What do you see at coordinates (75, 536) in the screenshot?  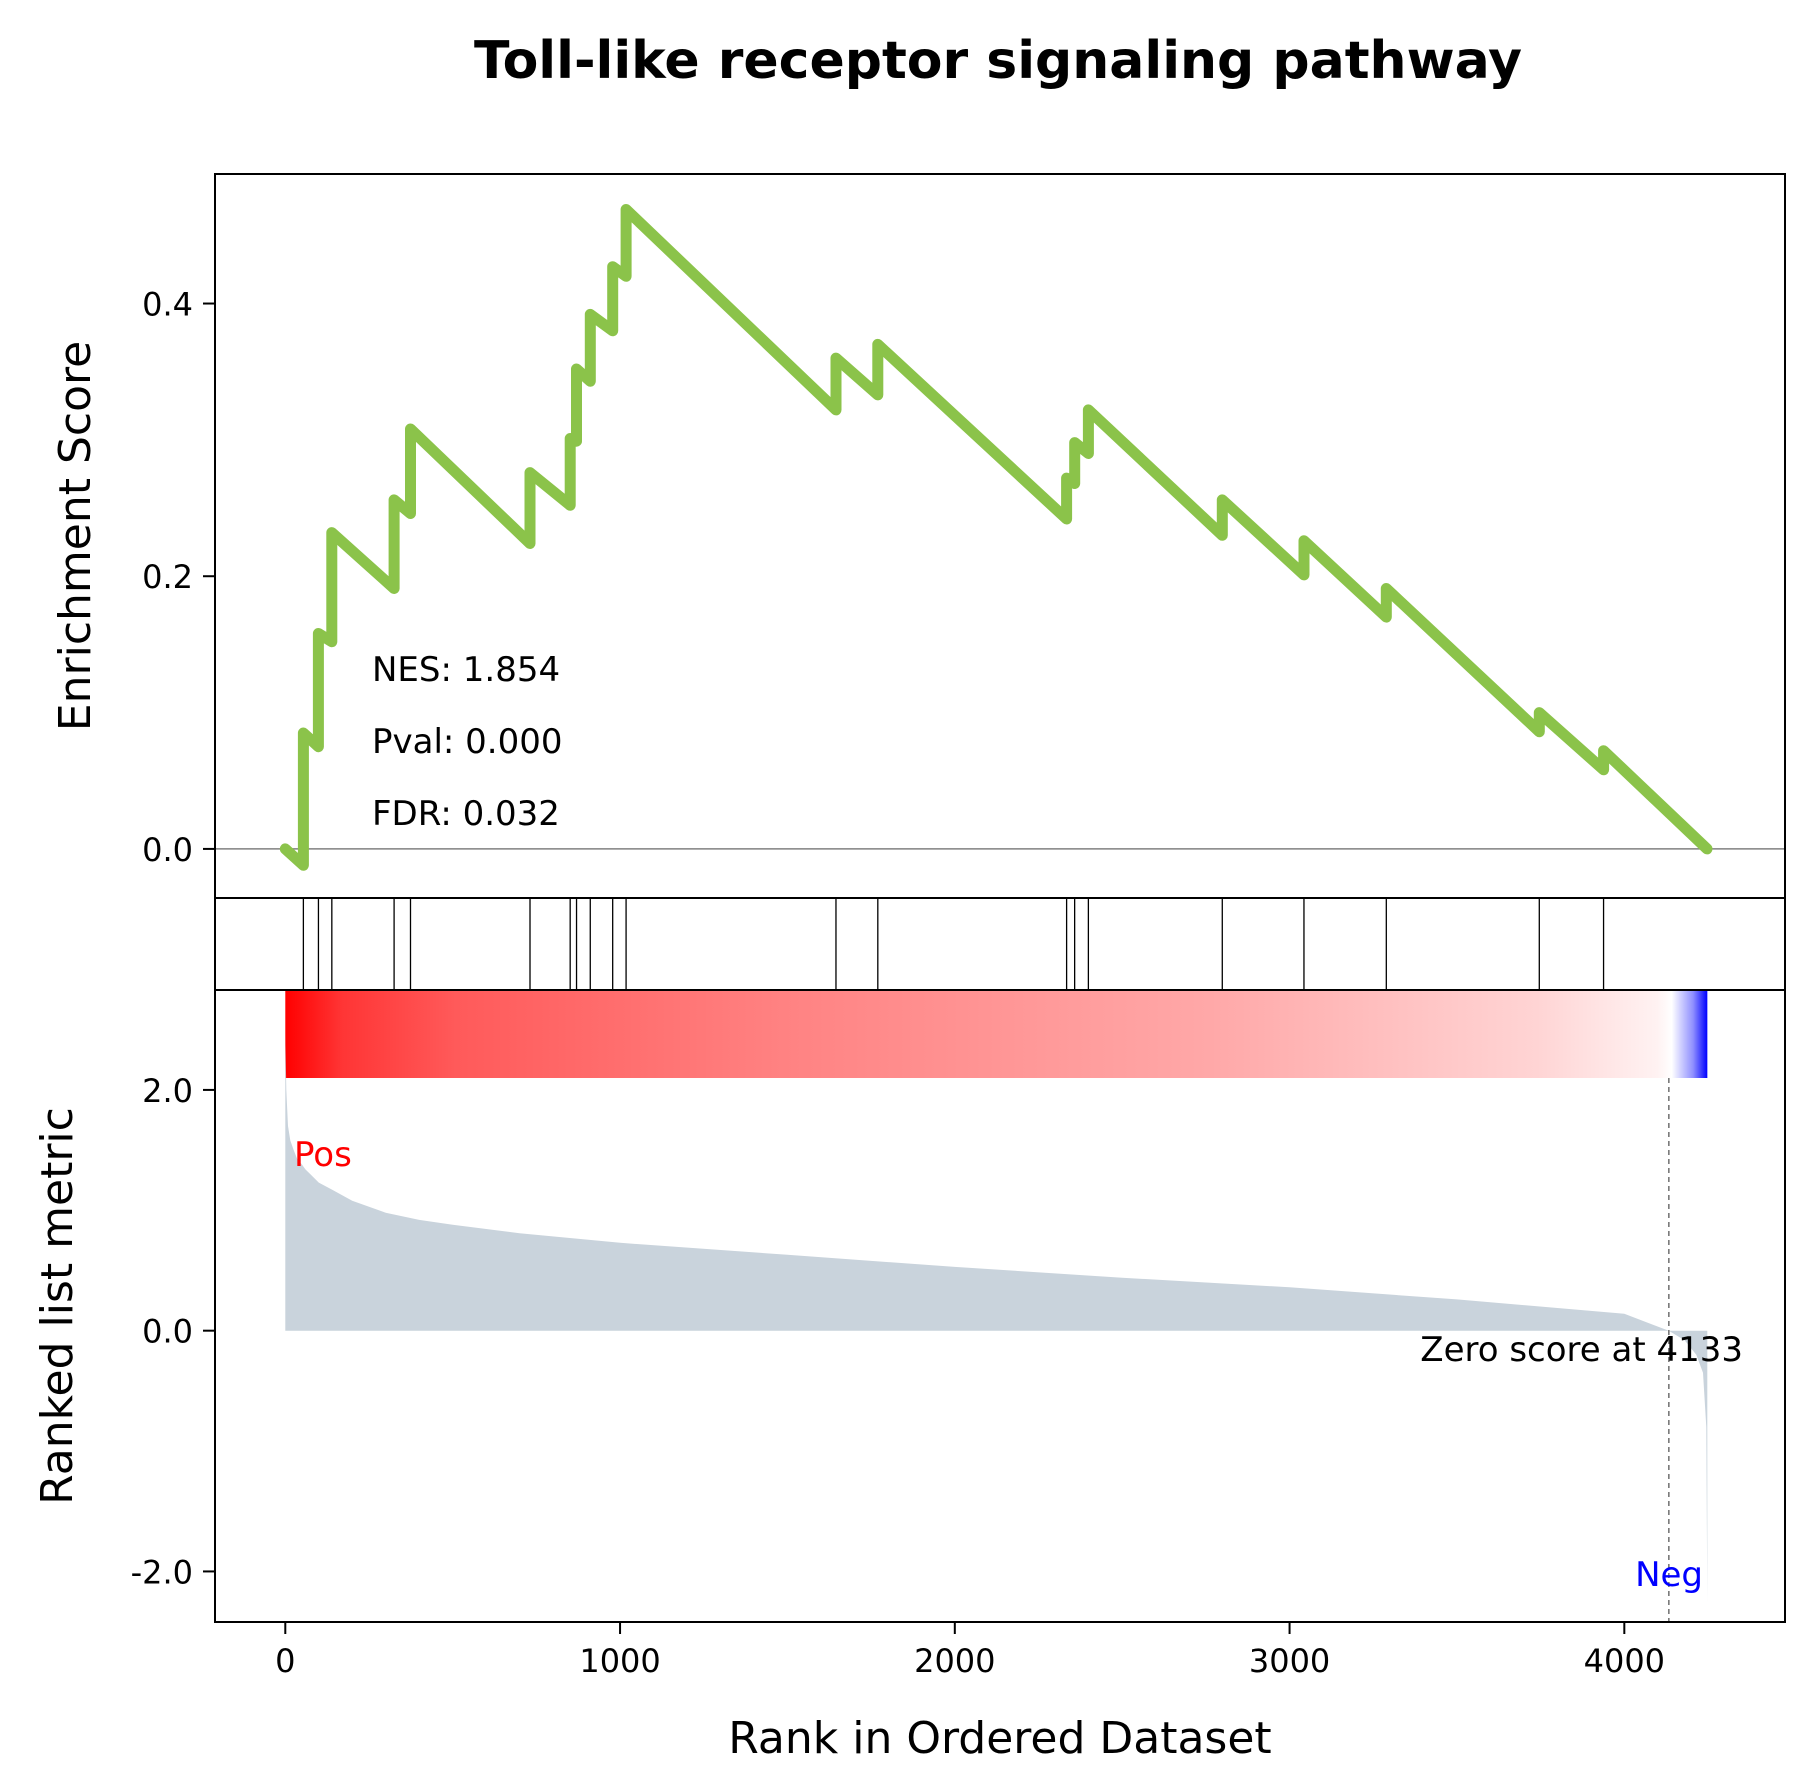 I see `es-y-axis-label: Enrichment Score` at bounding box center [75, 536].